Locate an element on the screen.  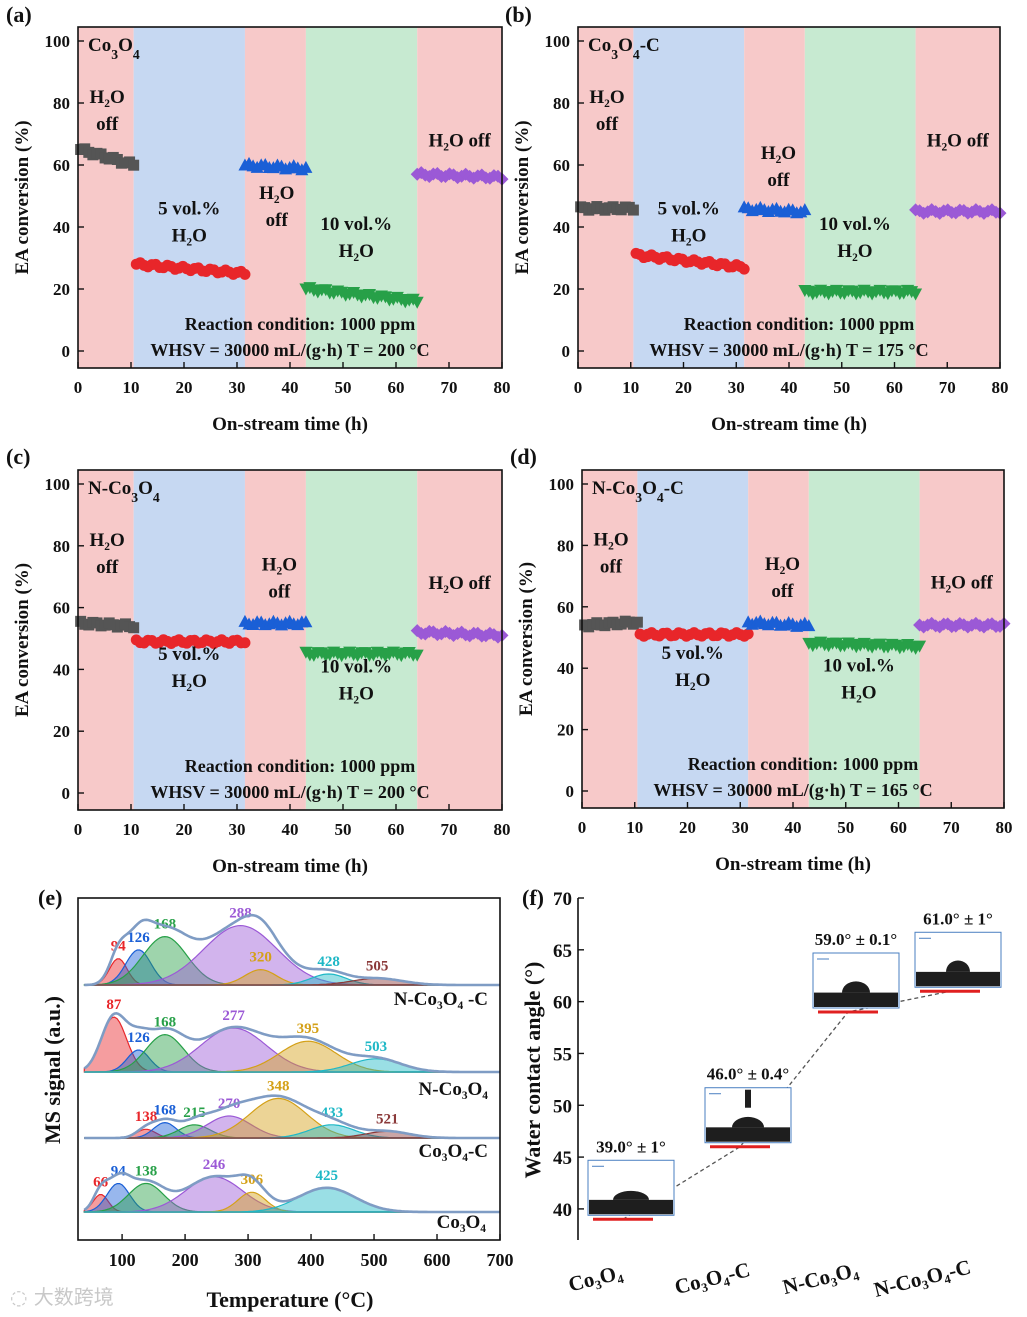
x-tick-label: 300 is located at coordinates (248, 1260).